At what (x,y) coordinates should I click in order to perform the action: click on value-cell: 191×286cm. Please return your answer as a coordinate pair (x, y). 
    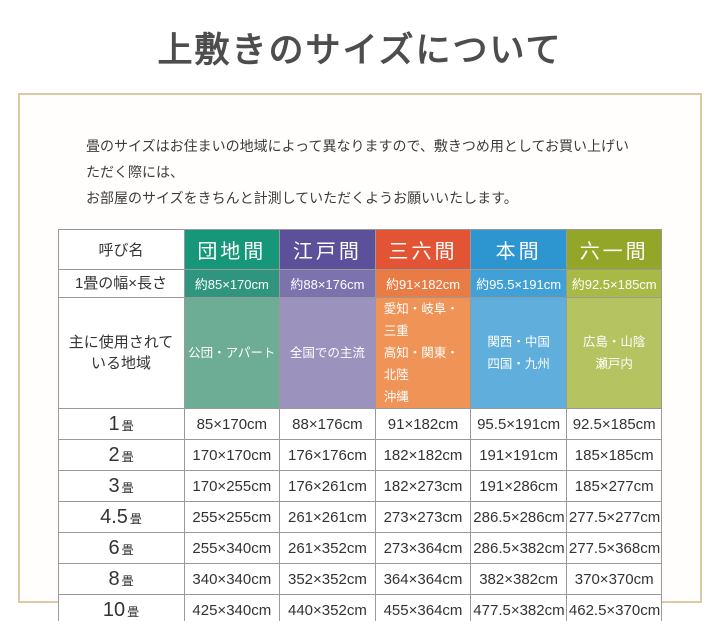
    Looking at the image, I should click on (518, 486).